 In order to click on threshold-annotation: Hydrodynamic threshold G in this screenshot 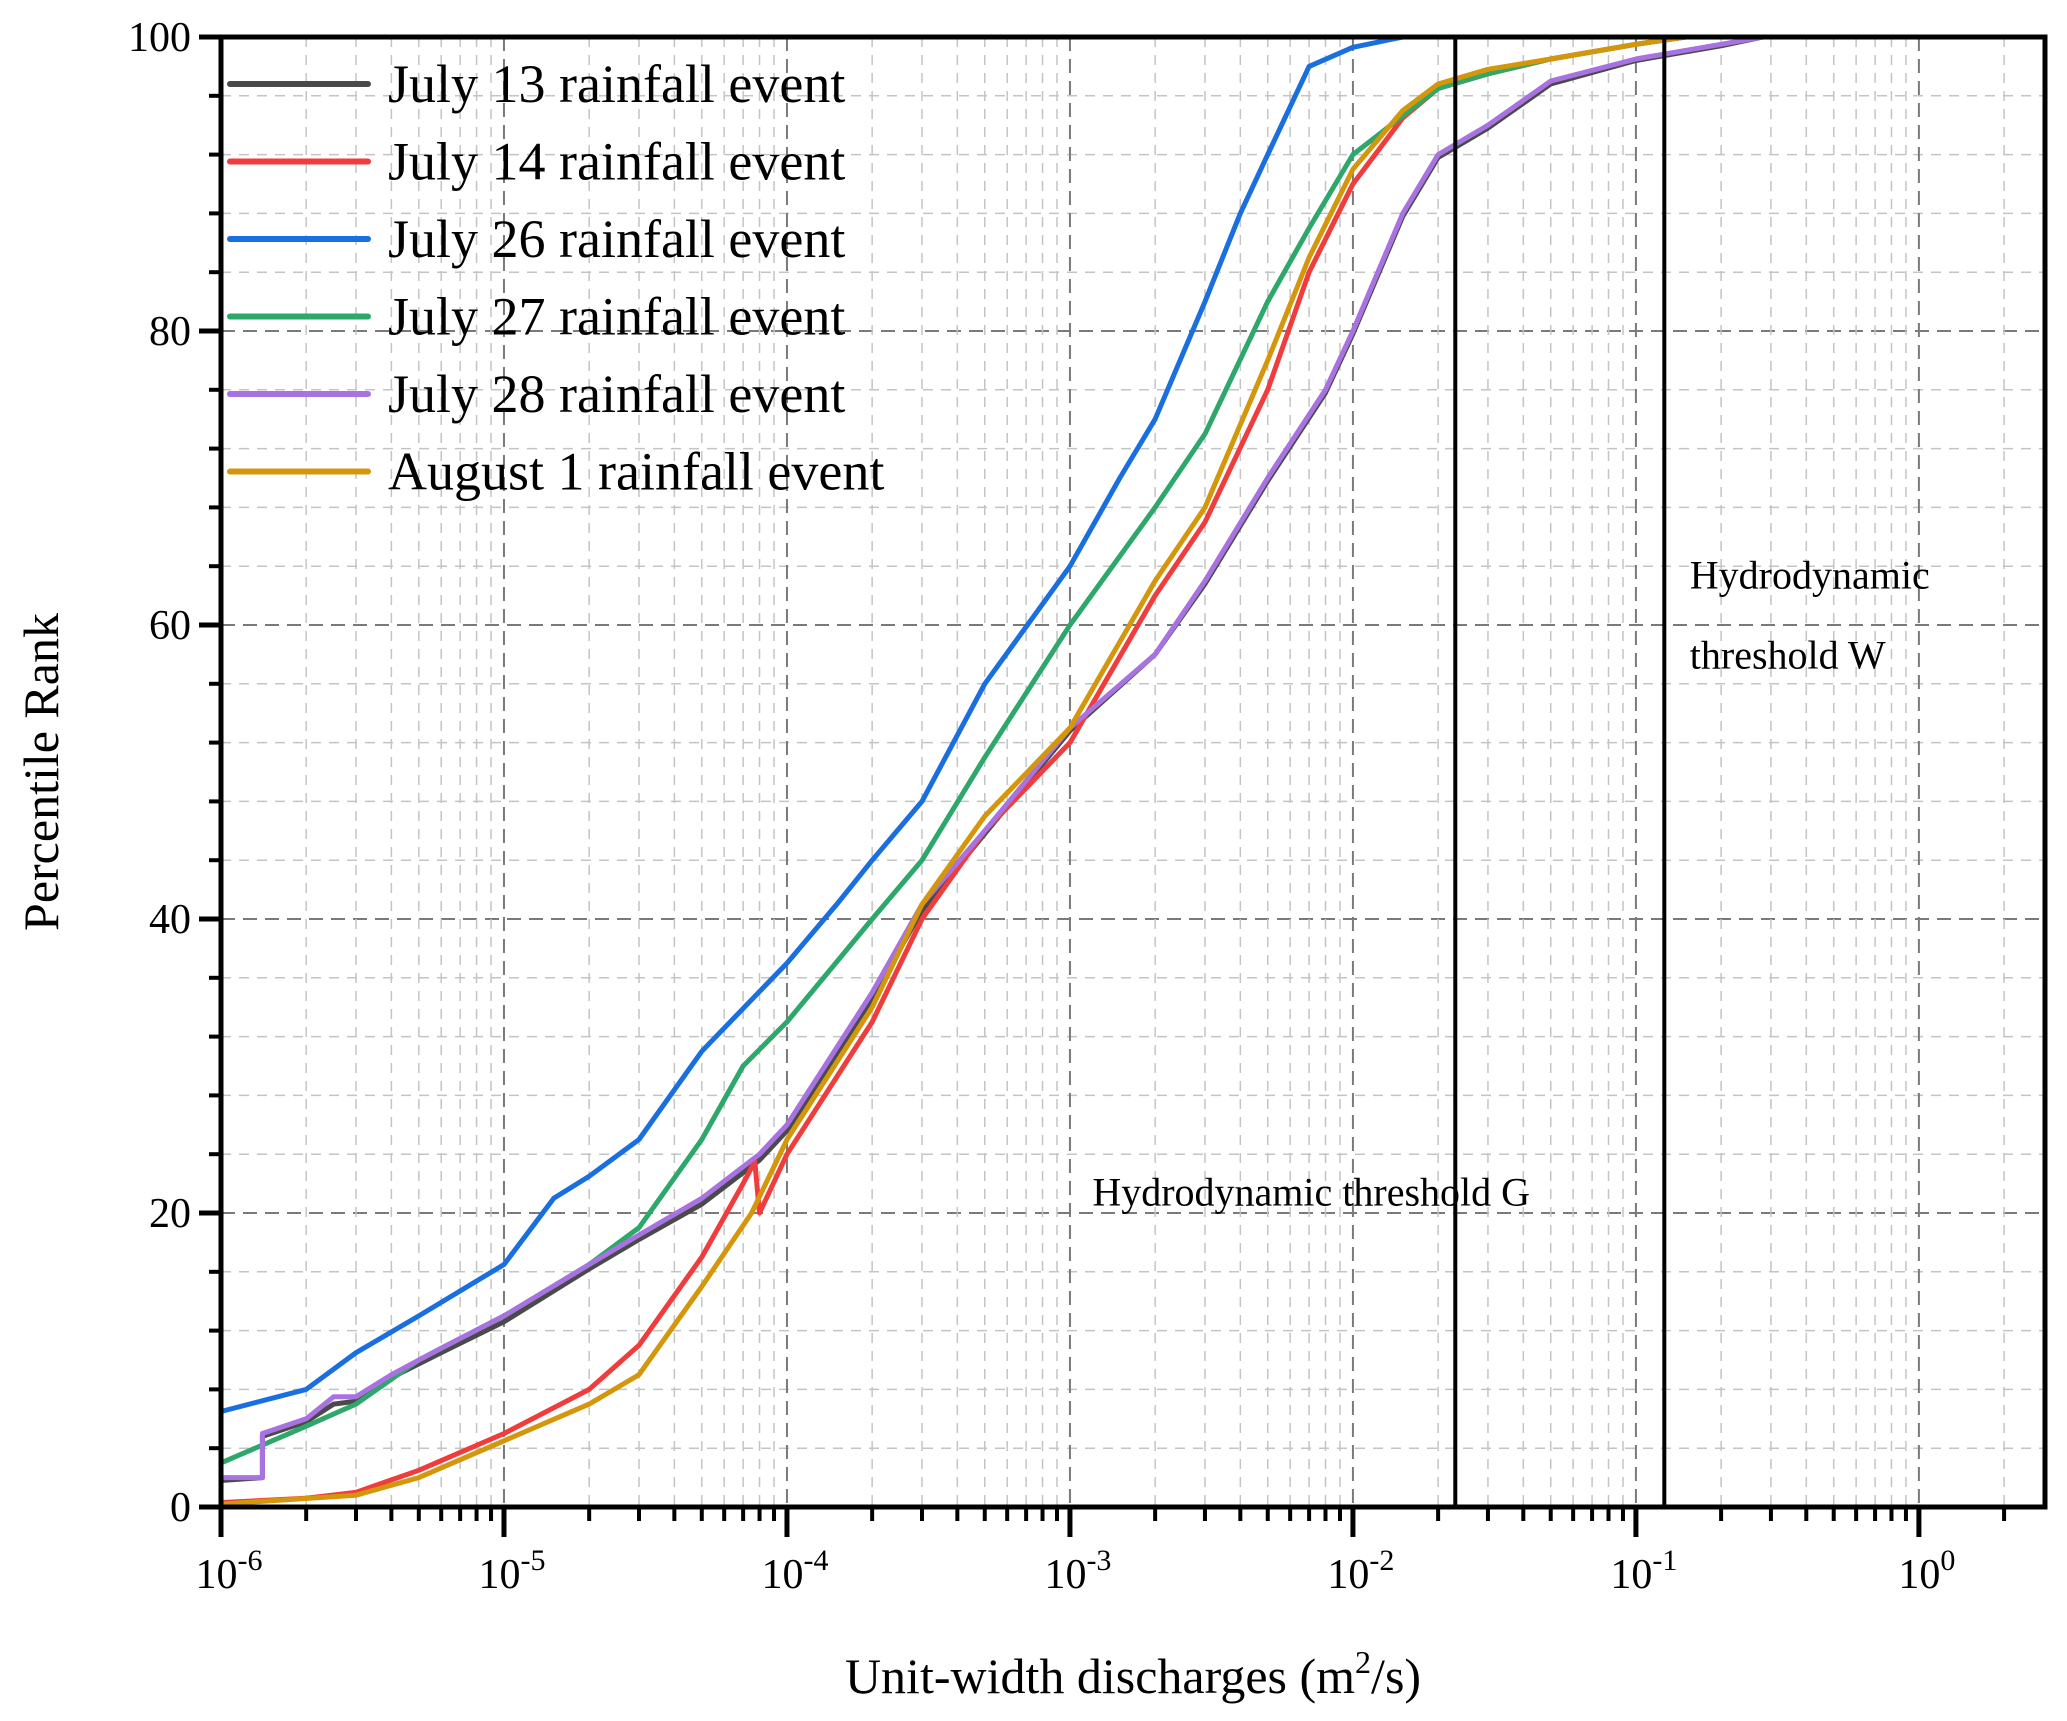, I will do `click(1311, 1192)`.